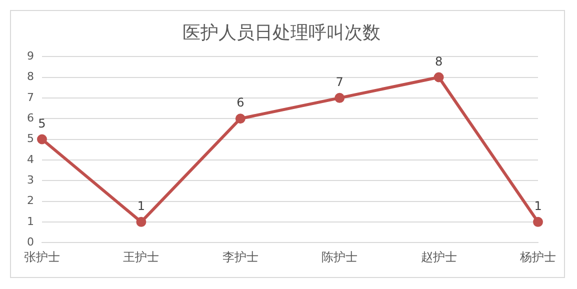 This screenshot has height=289, width=577. I want to click on x-tick-label: 王护士, so click(141, 257).